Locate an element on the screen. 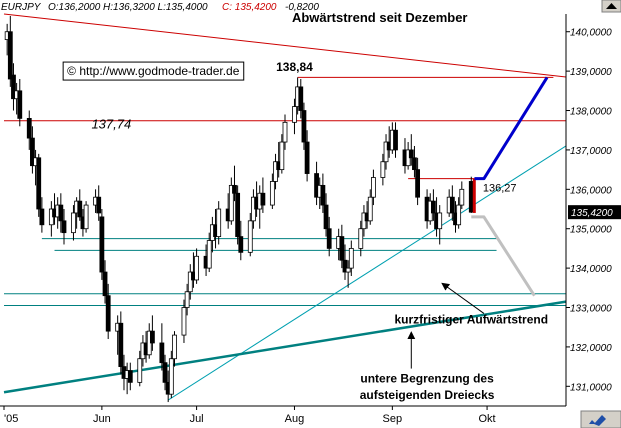  forecast-up-path is located at coordinates (511, 128).